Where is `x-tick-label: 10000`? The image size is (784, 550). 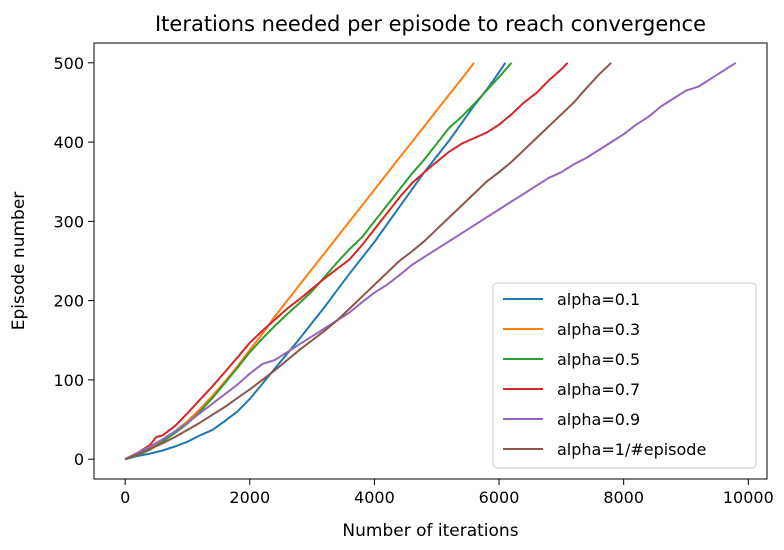 x-tick-label: 10000 is located at coordinates (748, 497).